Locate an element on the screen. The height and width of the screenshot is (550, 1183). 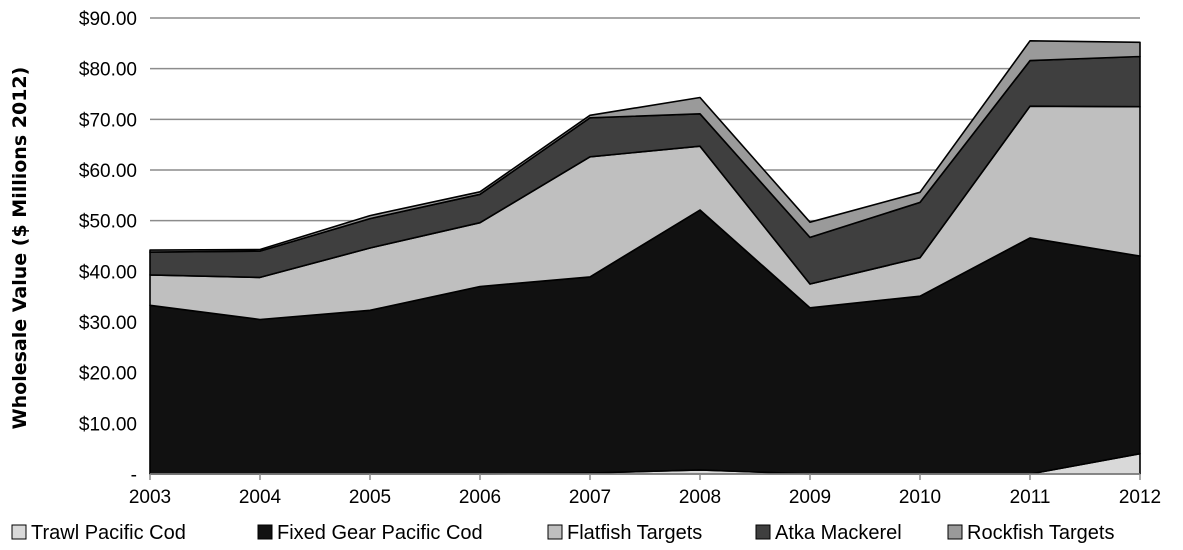
x-tick-label: 2008 is located at coordinates (700, 497).